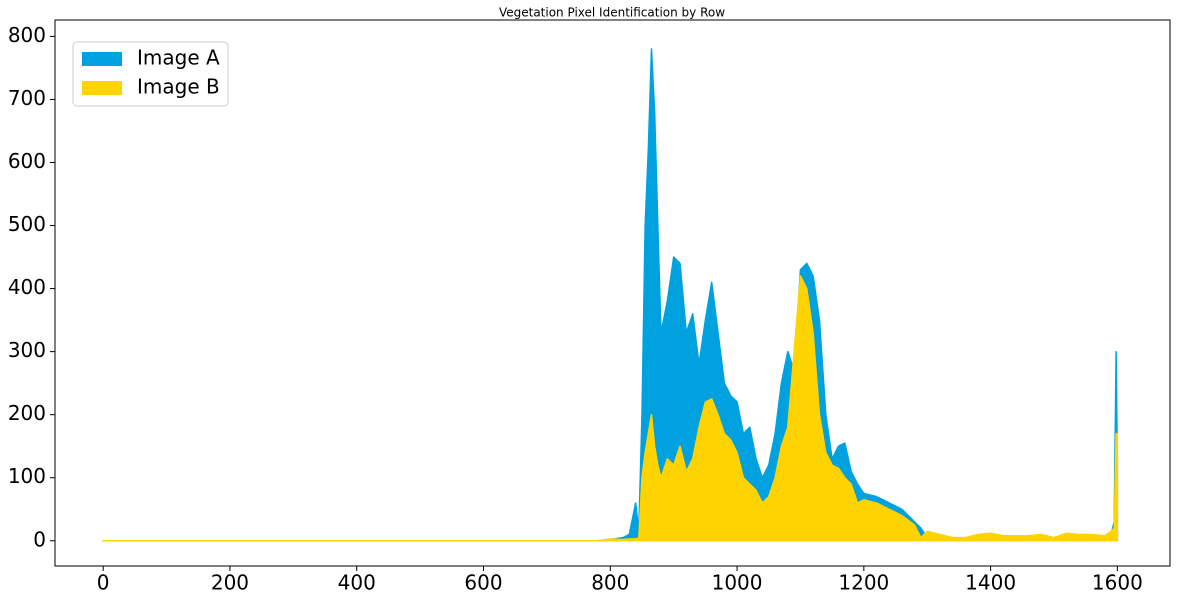  Describe the element at coordinates (39, 539) in the screenshot. I see `y-tick-label: 0` at that location.